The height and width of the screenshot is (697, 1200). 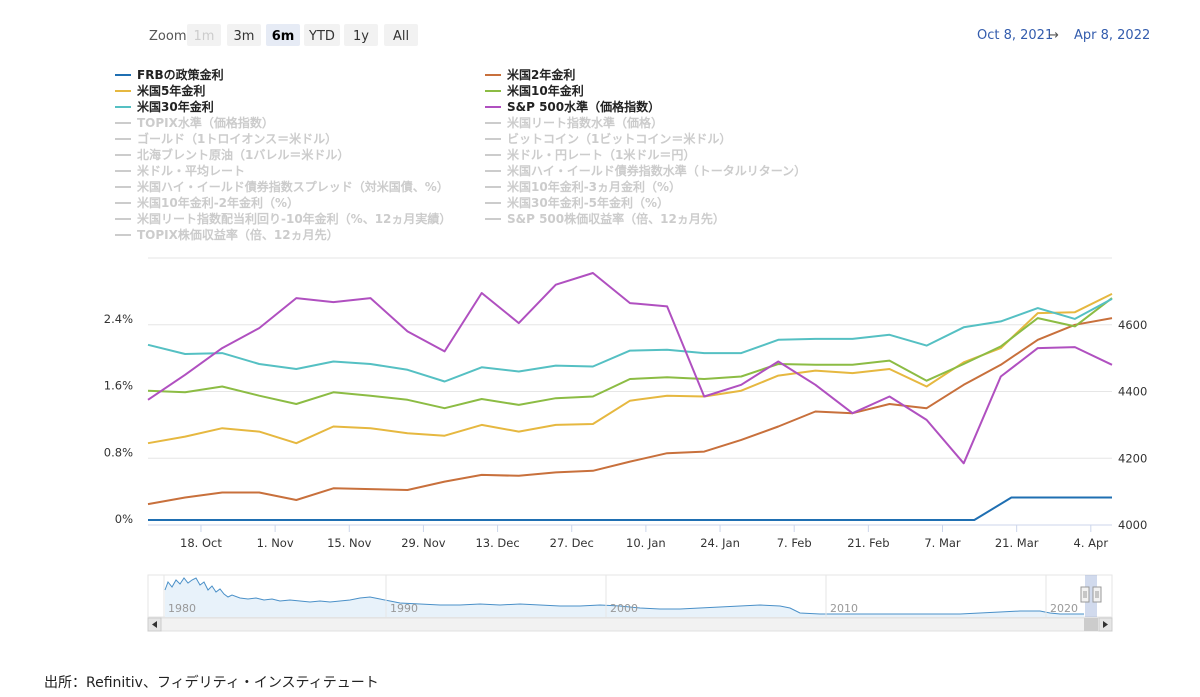 I want to click on legend-item: S&P 500株価収益率（倍、12ヵ月先）, so click(x=605, y=218).